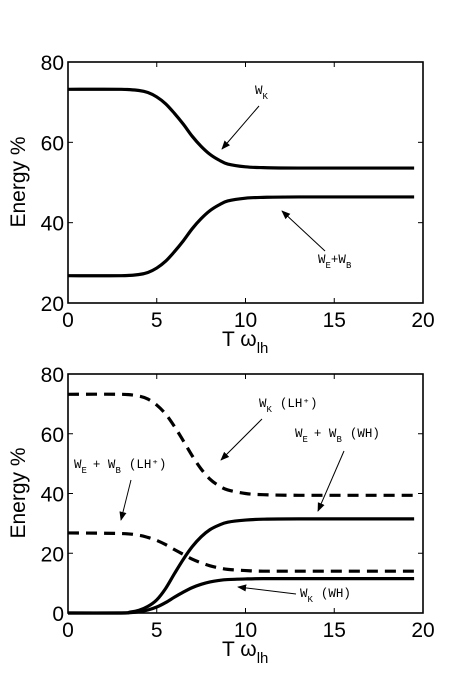 The image size is (460, 690). Describe the element at coordinates (245, 652) in the screenshot. I see `bottom-chart-xlabel: T ωlh` at that location.